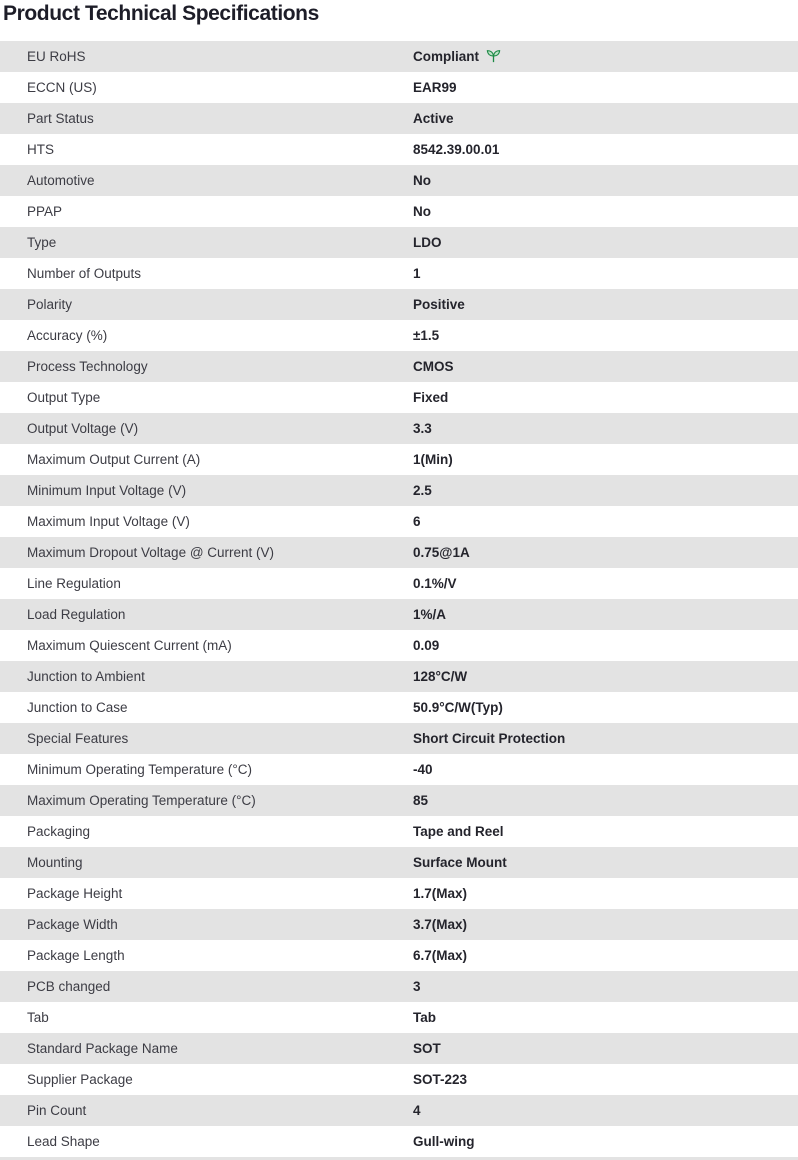 This screenshot has height=1160, width=798. What do you see at coordinates (57, 1110) in the screenshot?
I see `spec-label: Pin Count` at bounding box center [57, 1110].